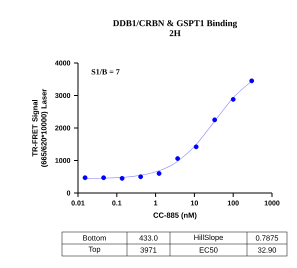 The width and height of the screenshot is (297, 268). I want to click on chart-subtitle: 2H, so click(175, 33).